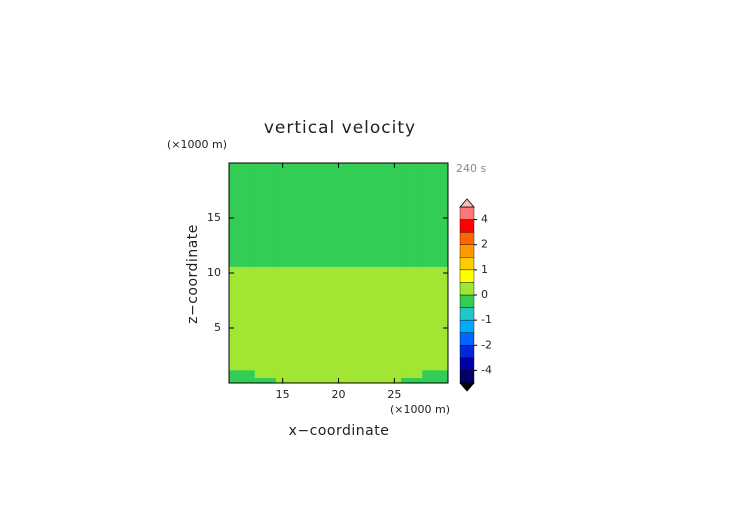 Image resolution: width=752 pixels, height=532 pixels. Describe the element at coordinates (340, 128) in the screenshot. I see `chart-title: vertical velocity` at that location.